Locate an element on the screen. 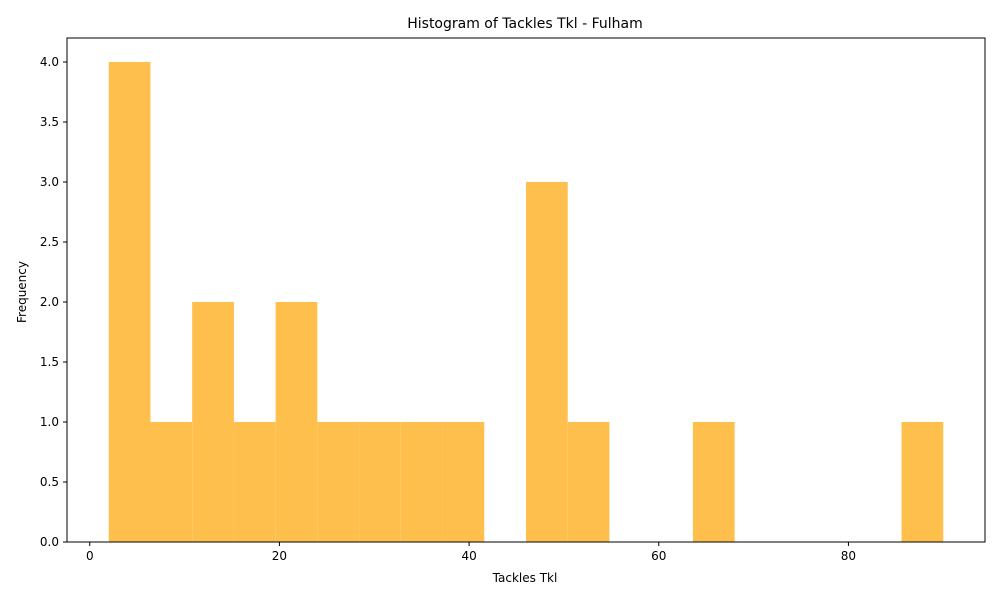  chart-title: Histogram of Tackles Tkl - Fulham is located at coordinates (525, 24).